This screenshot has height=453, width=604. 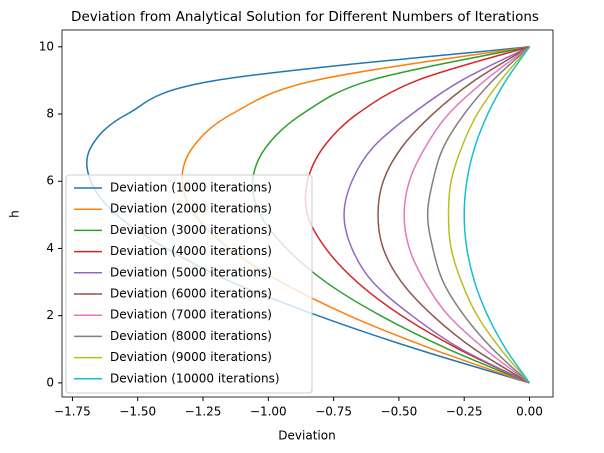 What do you see at coordinates (268, 412) in the screenshot?
I see `x-tick-label: −1.00` at bounding box center [268, 412].